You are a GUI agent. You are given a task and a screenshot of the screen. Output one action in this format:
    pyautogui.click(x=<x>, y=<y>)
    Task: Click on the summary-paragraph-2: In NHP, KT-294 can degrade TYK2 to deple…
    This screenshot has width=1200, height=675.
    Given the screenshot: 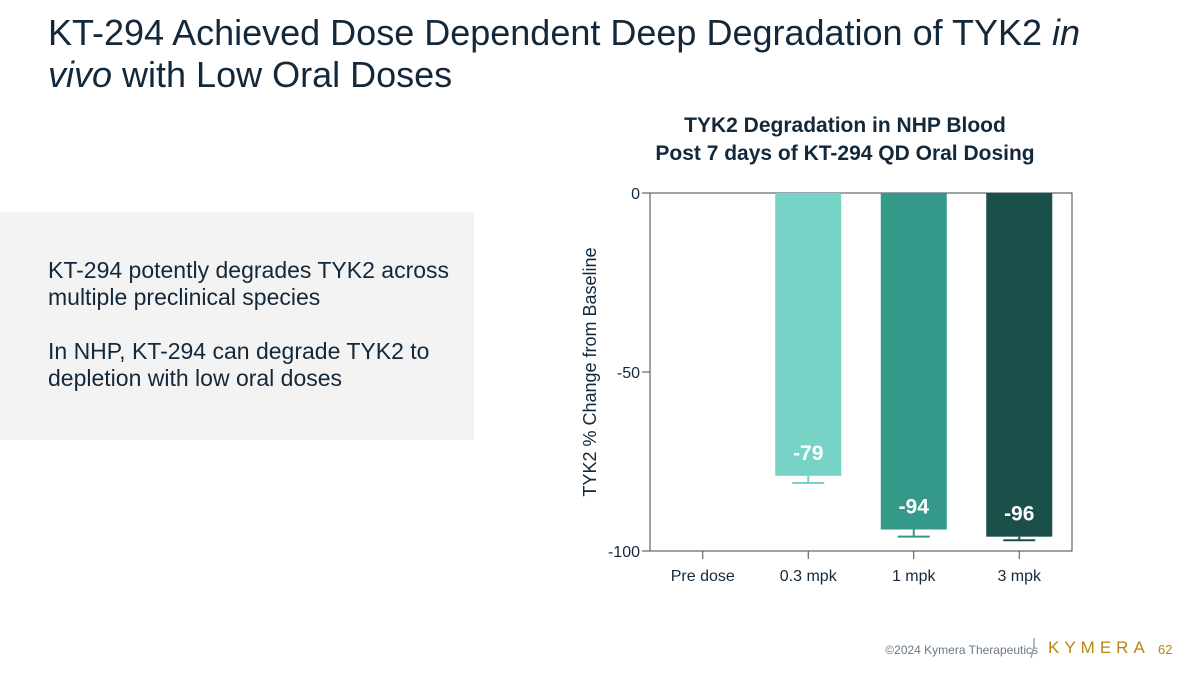 What is the action you would take?
    pyautogui.click(x=239, y=364)
    